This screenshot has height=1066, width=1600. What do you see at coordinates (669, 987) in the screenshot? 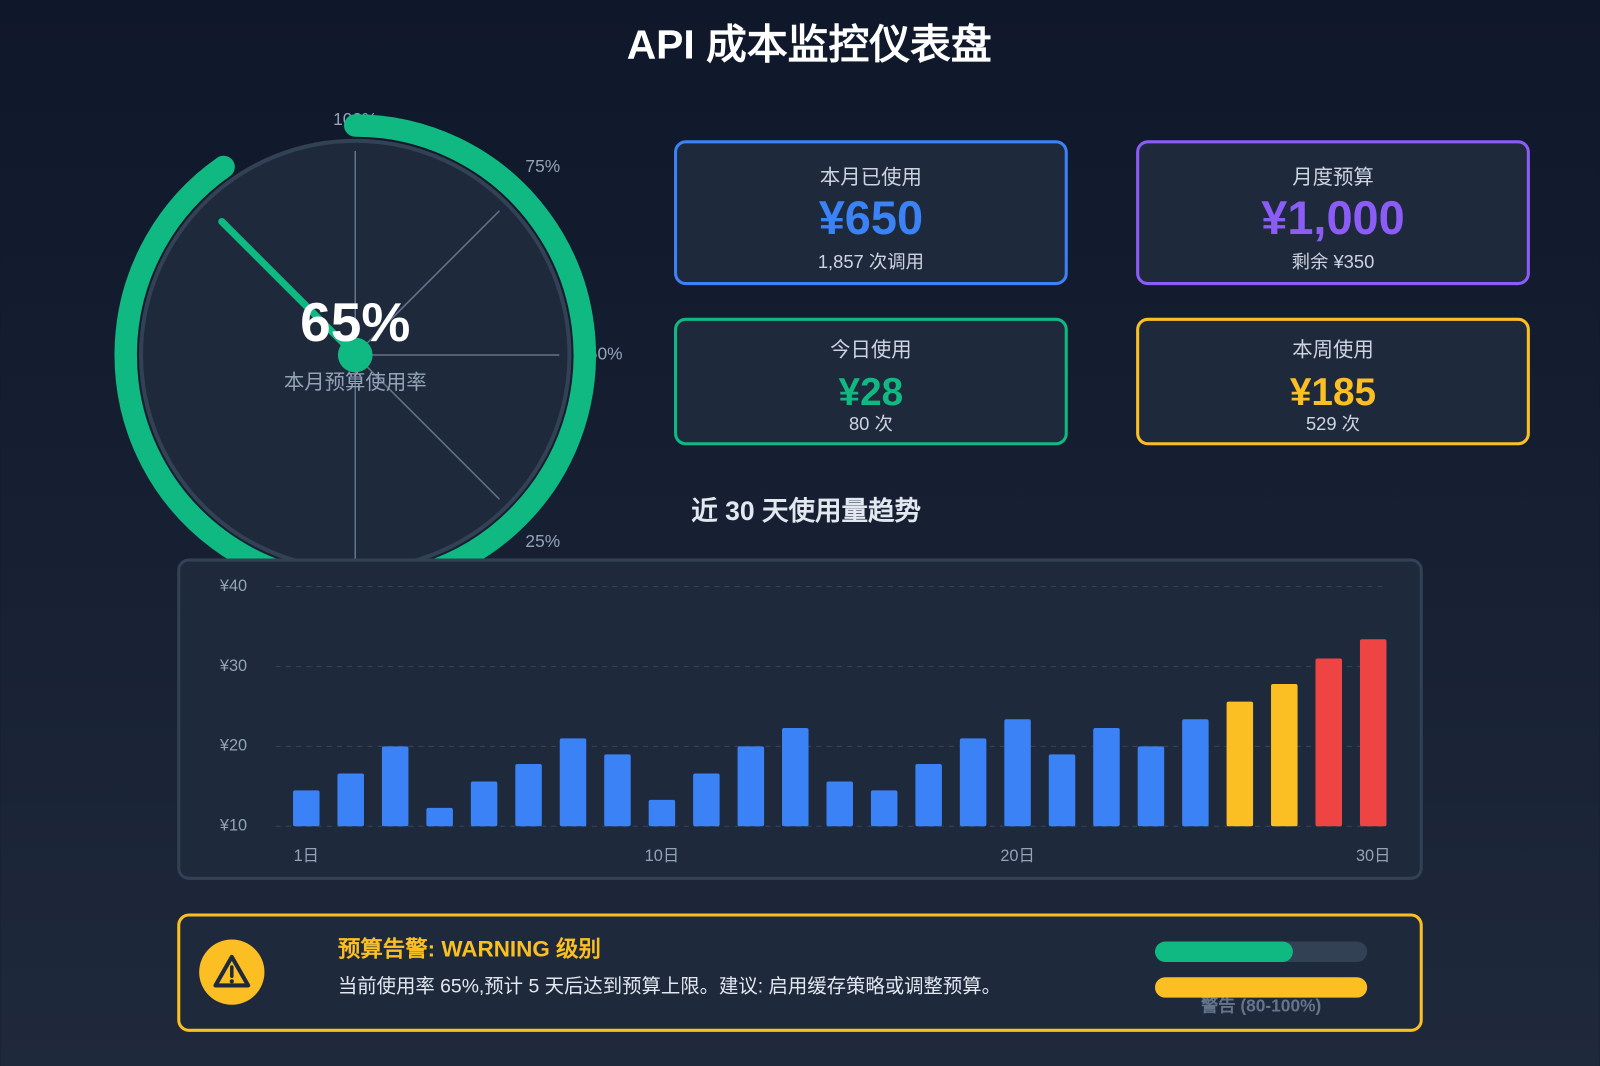
I see `alert-message: 当前使用率 65%,预计 5 天后达到预算上限。建议: 启用缓存策略或调整预算。` at bounding box center [669, 987].